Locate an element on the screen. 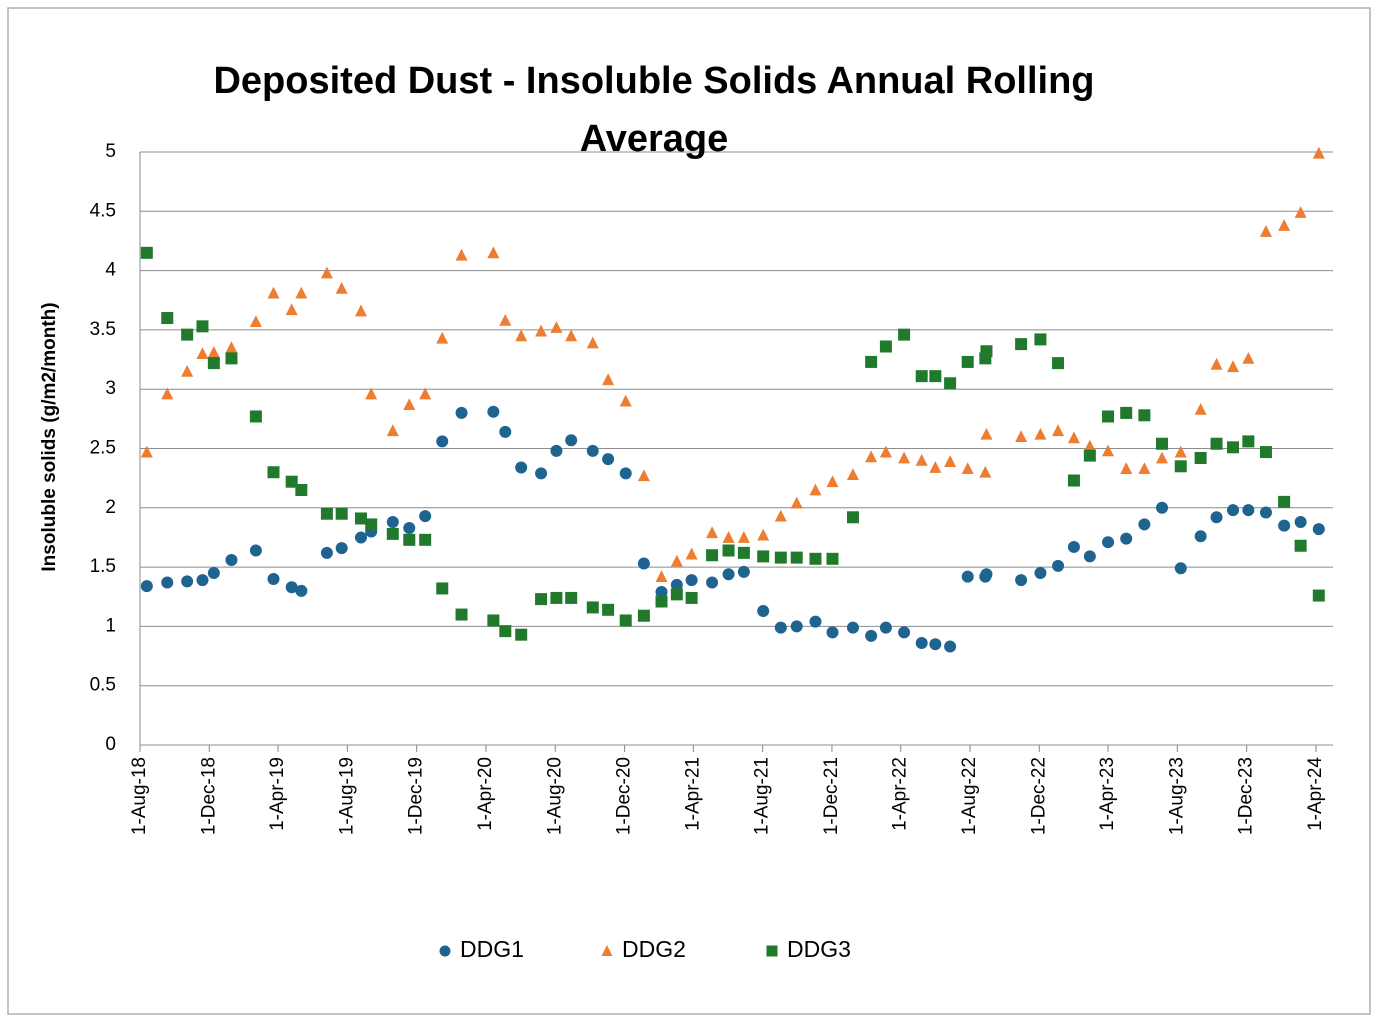  y-tick-label: 1.5 is located at coordinates (103, 566).